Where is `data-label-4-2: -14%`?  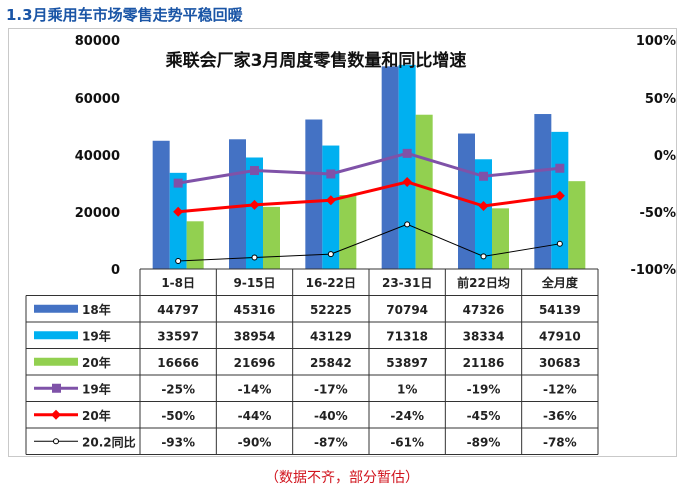 data-label-4-2: -14% is located at coordinates (255, 389).